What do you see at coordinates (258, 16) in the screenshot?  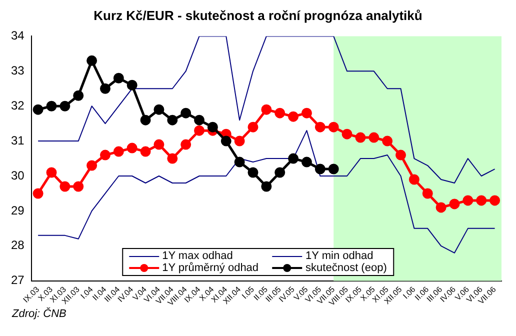 I see `chart-title: Kurz Kč/EUR - skutečnost a roční prognóza analytiků` at bounding box center [258, 16].